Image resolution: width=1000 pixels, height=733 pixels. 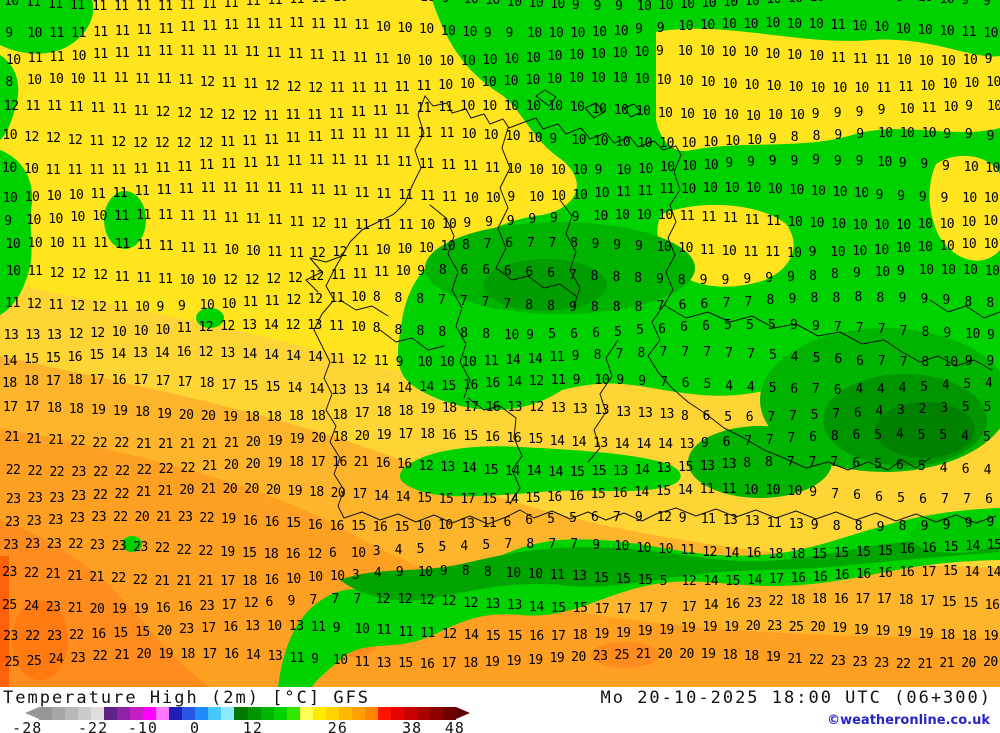 What do you see at coordinates (376, 552) in the screenshot?
I see `temp-value: 3` at bounding box center [376, 552].